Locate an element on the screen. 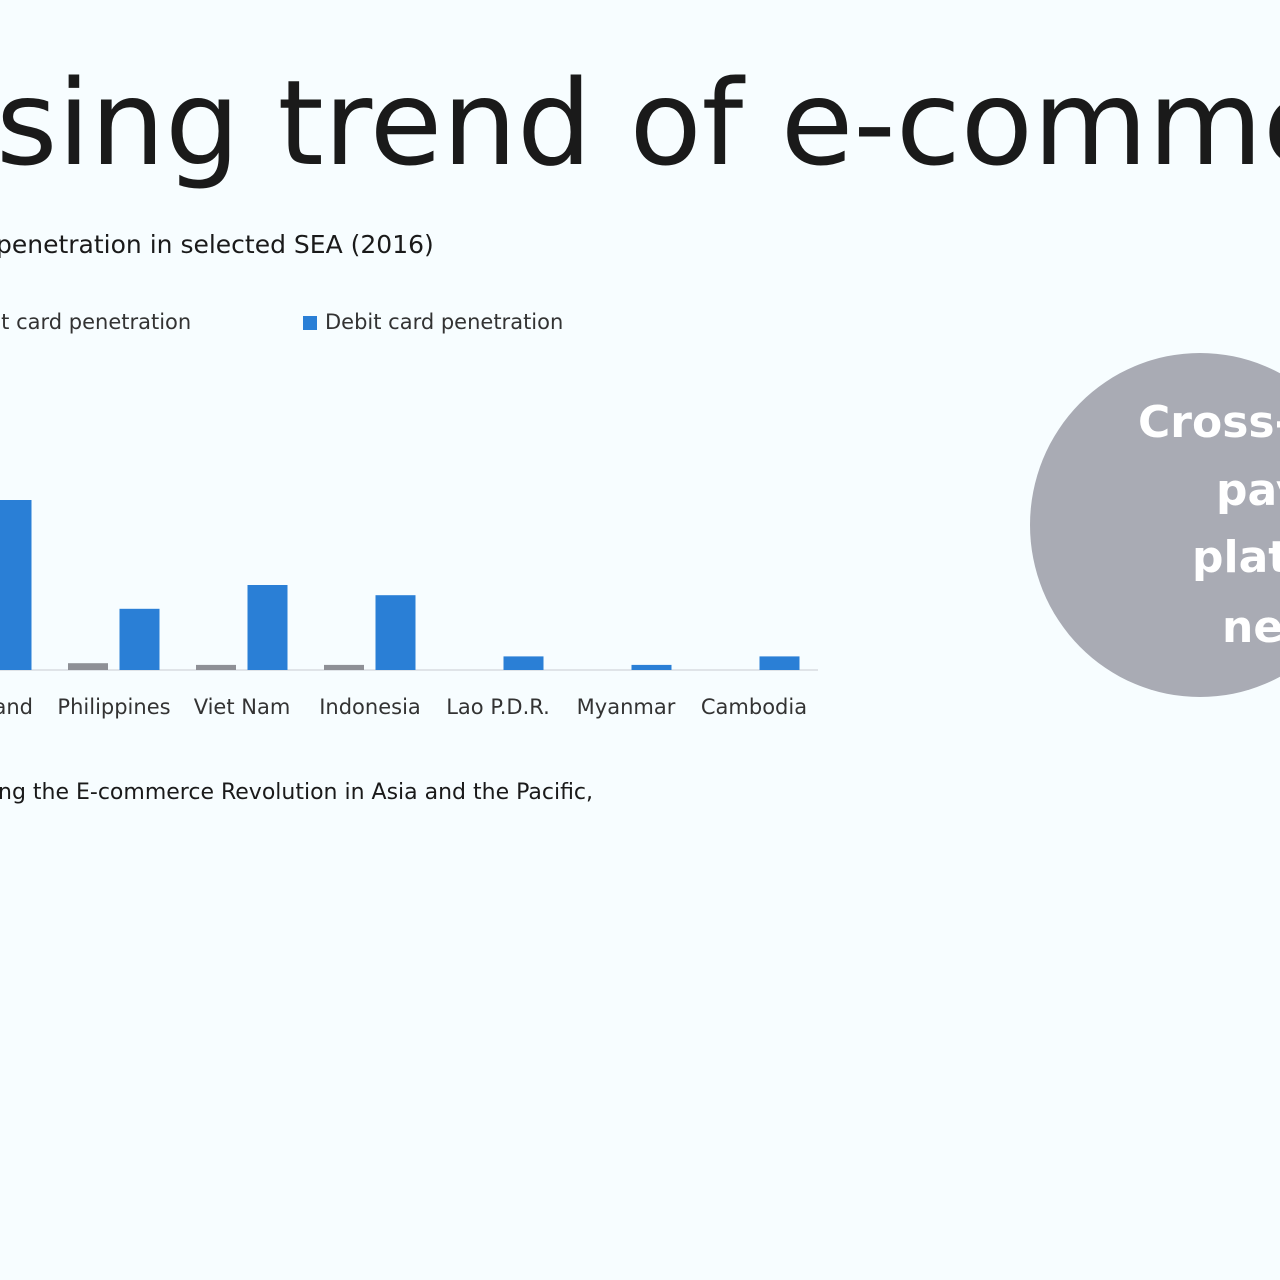 This screenshot has height=1280, width=1280. x-tick-label: Indonesia is located at coordinates (370, 707).